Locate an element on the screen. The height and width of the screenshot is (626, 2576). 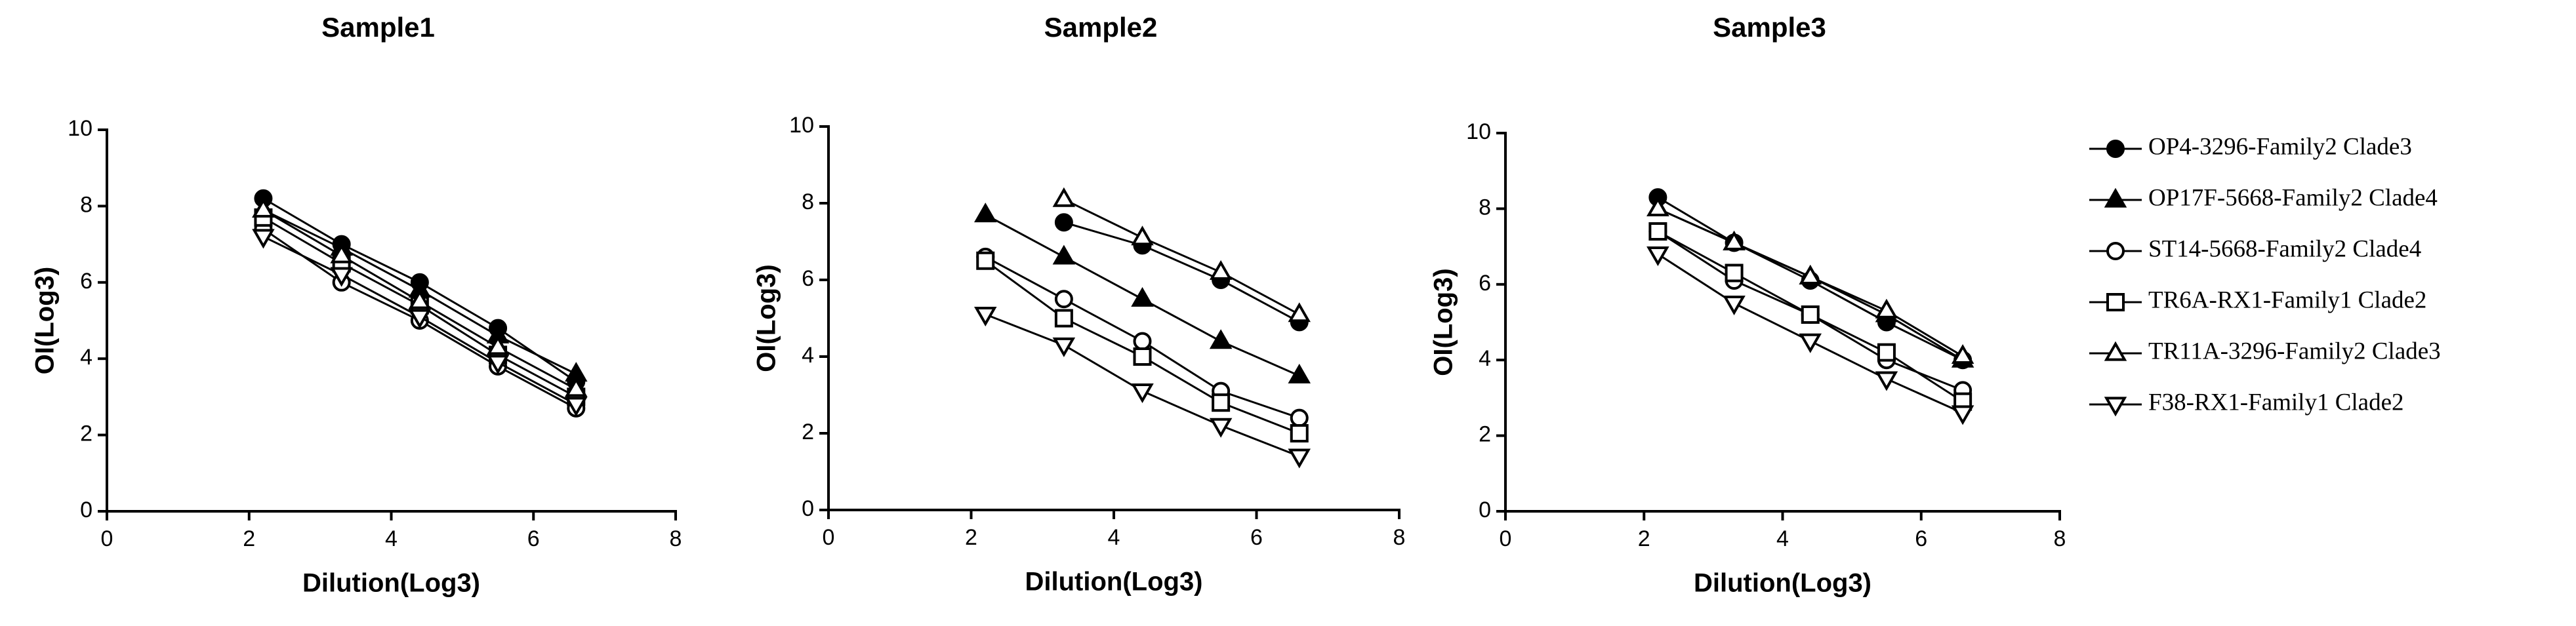
legend-label: F38-RX1-Family1 Clade2 is located at coordinates (2276, 402).